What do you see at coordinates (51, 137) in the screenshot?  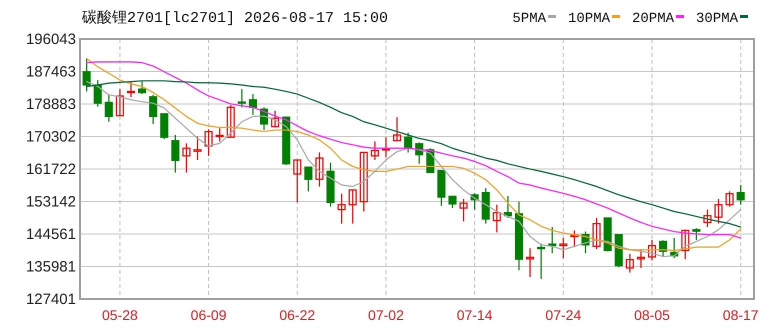 I see `y-tick-label: 170302` at bounding box center [51, 137].